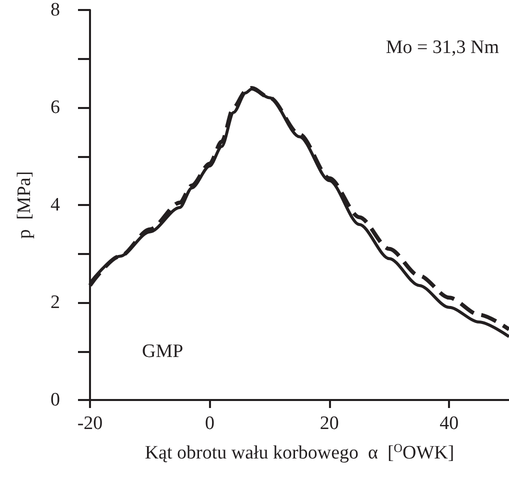  I want to click on y-tick-label: 2, so click(55, 302).